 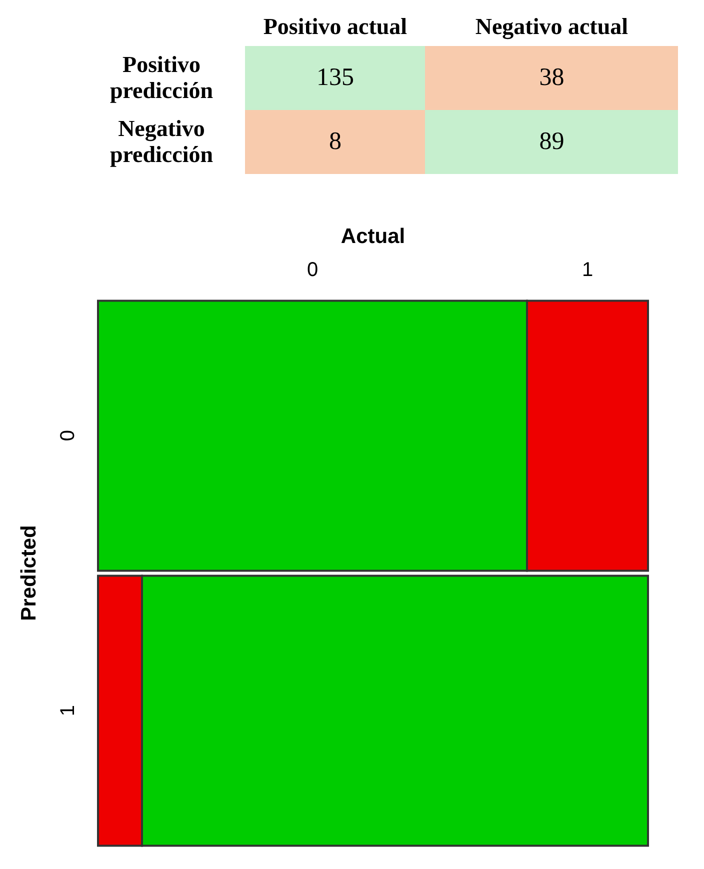 What do you see at coordinates (161, 78) in the screenshot?
I see `y-tick-label: Positivo predicción` at bounding box center [161, 78].